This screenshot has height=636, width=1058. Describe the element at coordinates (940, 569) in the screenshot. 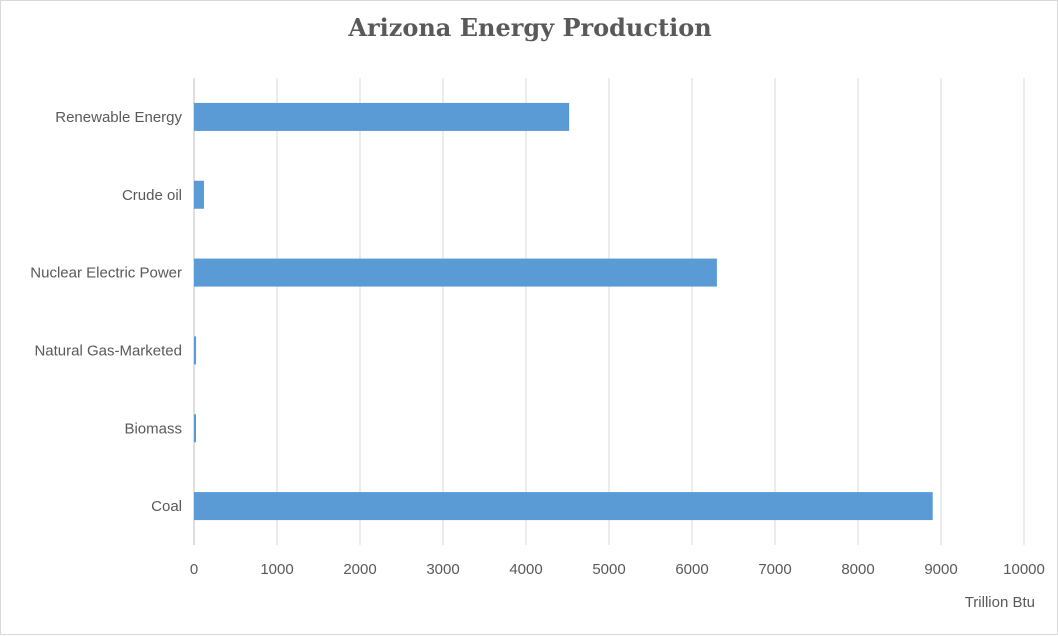

I see `x-tick-label: 9000` at that location.